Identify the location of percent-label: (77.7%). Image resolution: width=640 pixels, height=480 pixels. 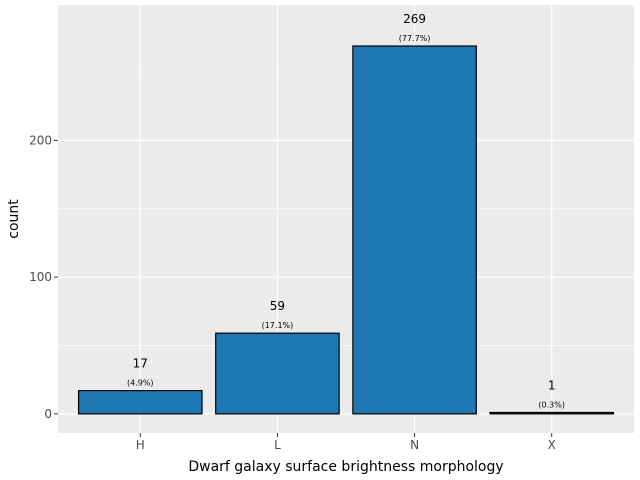
(415, 38).